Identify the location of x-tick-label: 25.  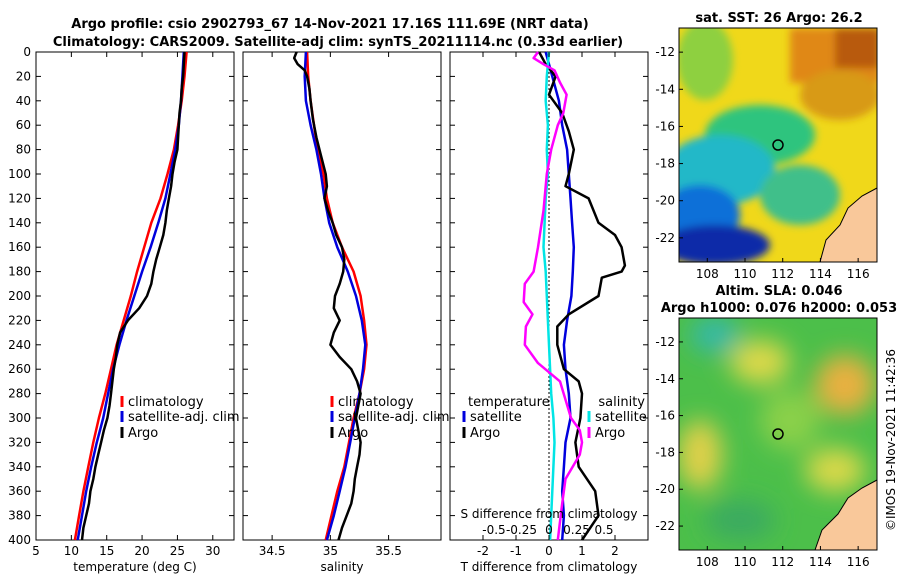
(177, 551).